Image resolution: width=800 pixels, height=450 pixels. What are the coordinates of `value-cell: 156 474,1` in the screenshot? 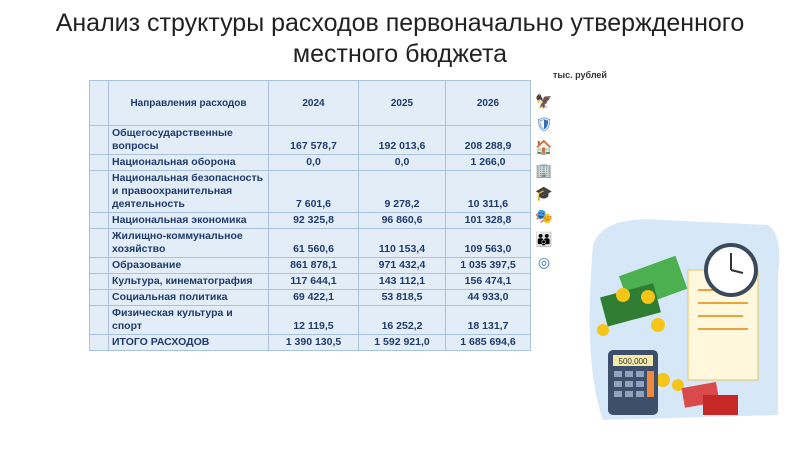 It's located at (488, 281).